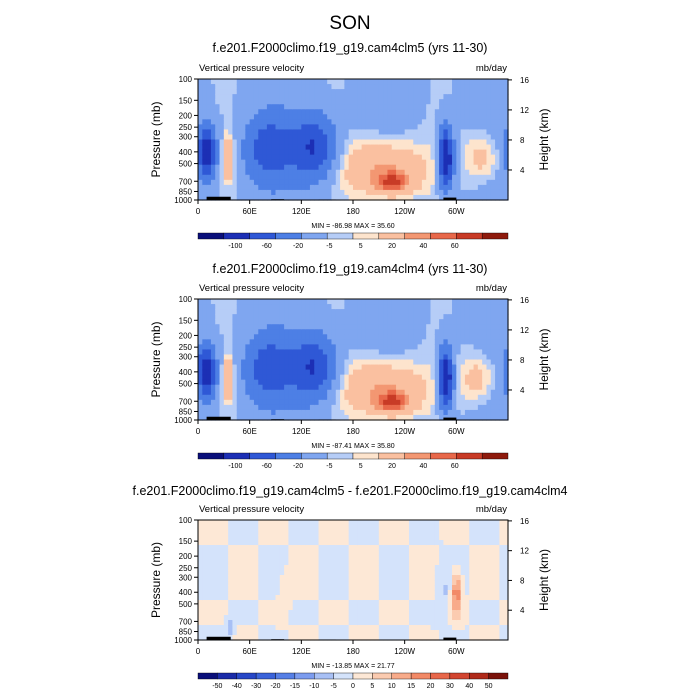 This screenshot has height=700, width=700. Describe the element at coordinates (211, 456) in the screenshot. I see `colorbar-swatch` at that location.